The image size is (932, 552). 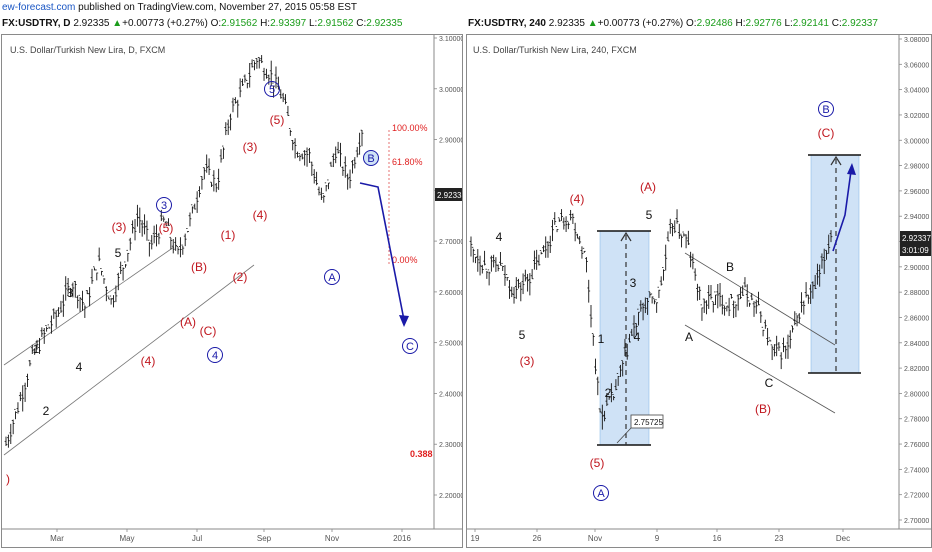 I want to click on left-high: 2.93397, so click(x=288, y=23).